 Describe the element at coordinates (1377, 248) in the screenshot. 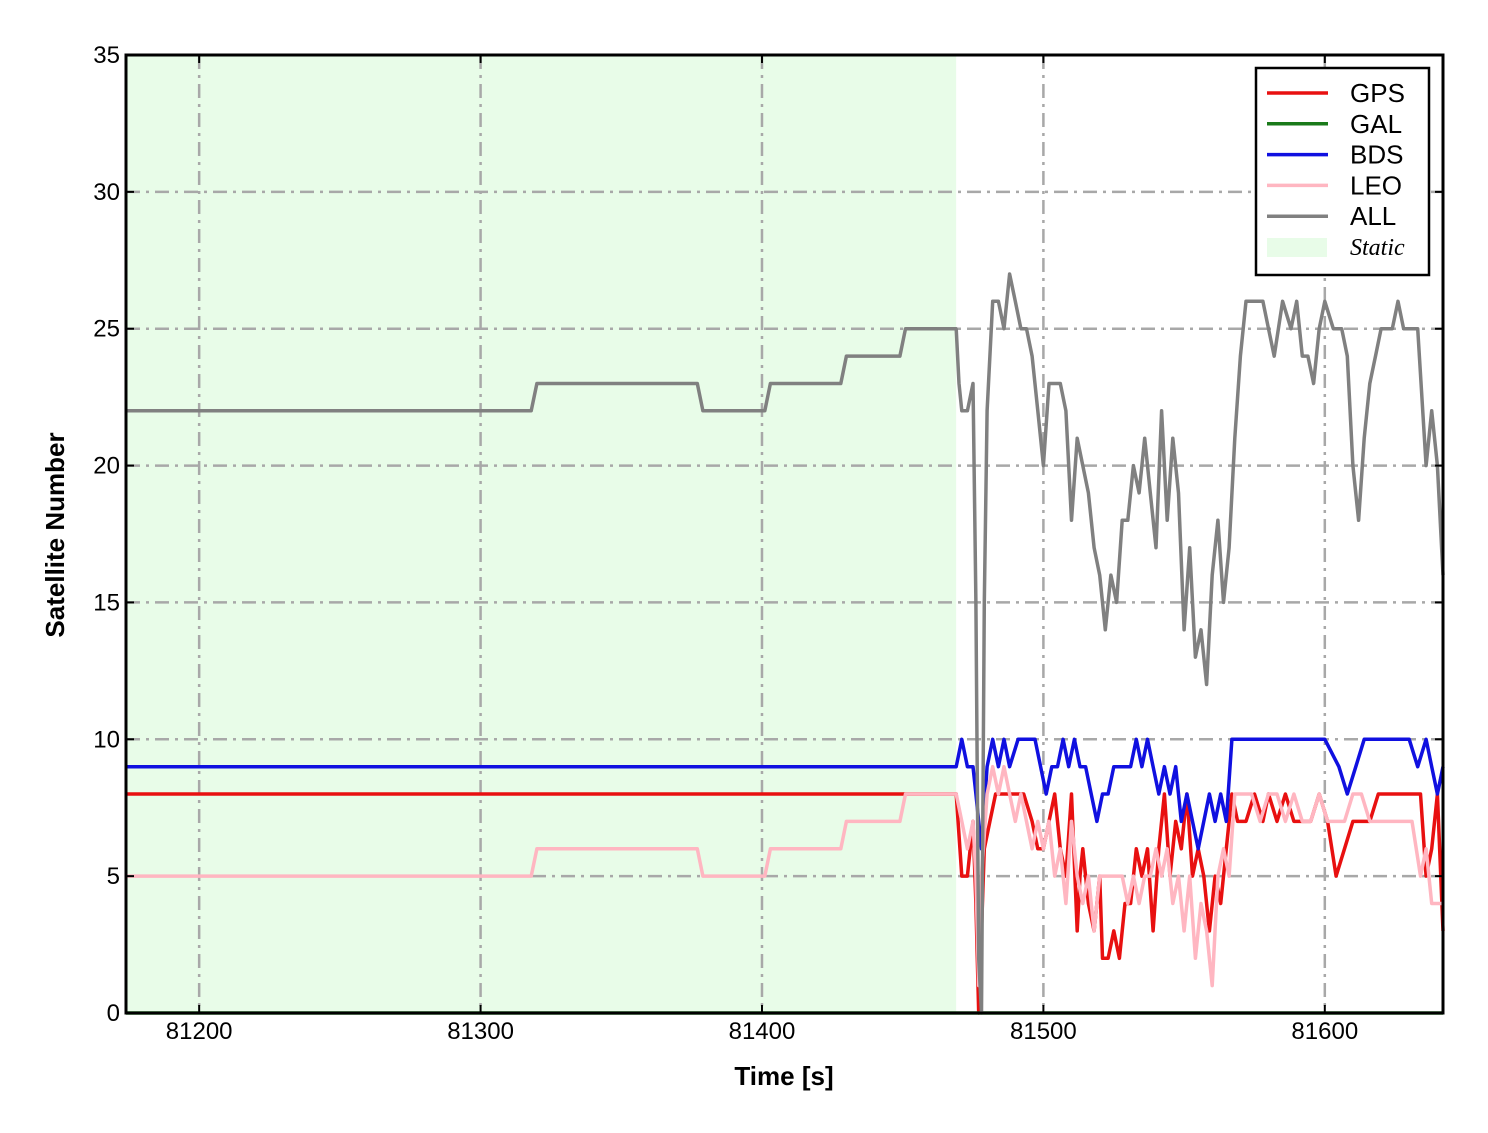

I see `legend-label-static: Static` at that location.